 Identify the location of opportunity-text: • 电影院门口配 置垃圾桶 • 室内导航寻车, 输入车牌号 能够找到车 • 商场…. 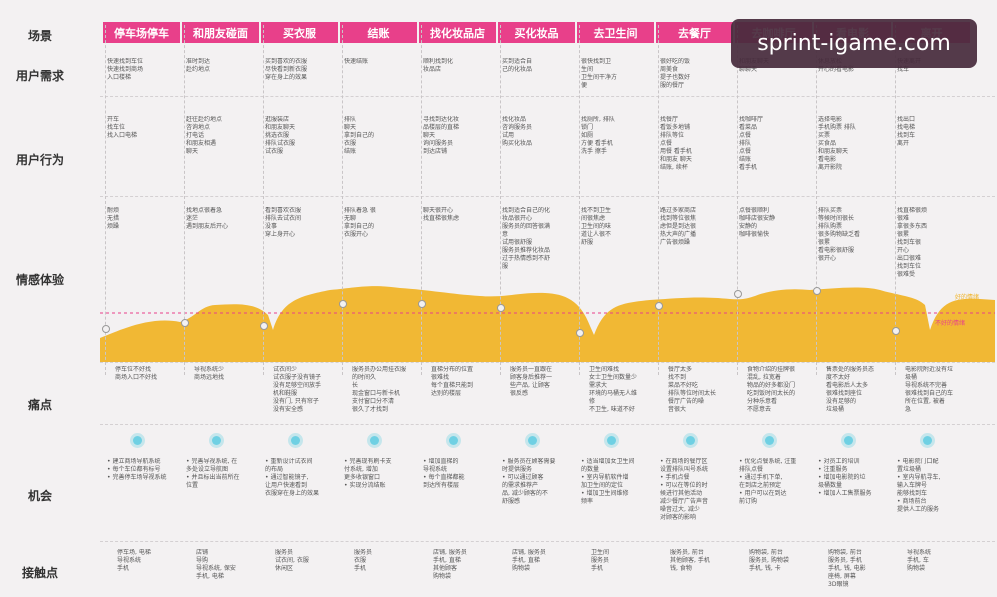
(919, 485).